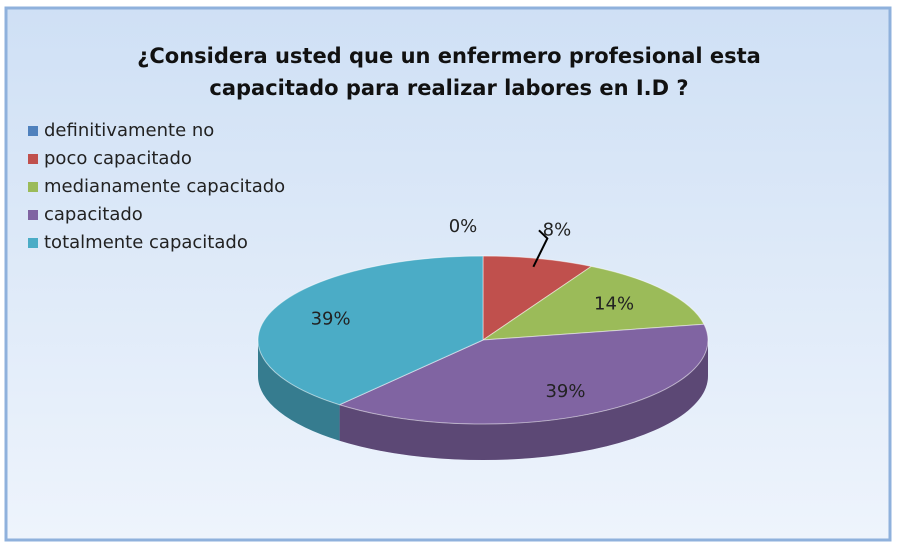 The image size is (898, 548). What do you see at coordinates (164, 186) in the screenshot?
I see `legend-label: medianamente capacitado` at bounding box center [164, 186].